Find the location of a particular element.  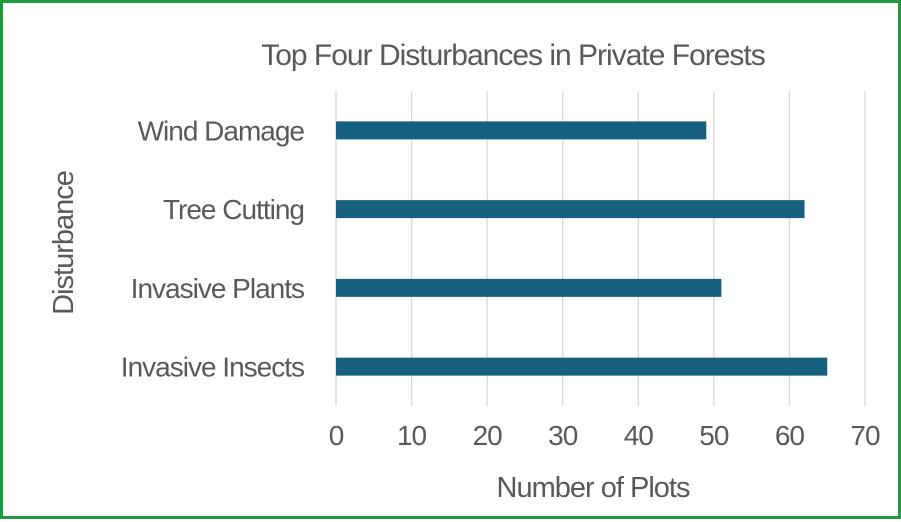

bar-tree-cutting is located at coordinates (570, 209).